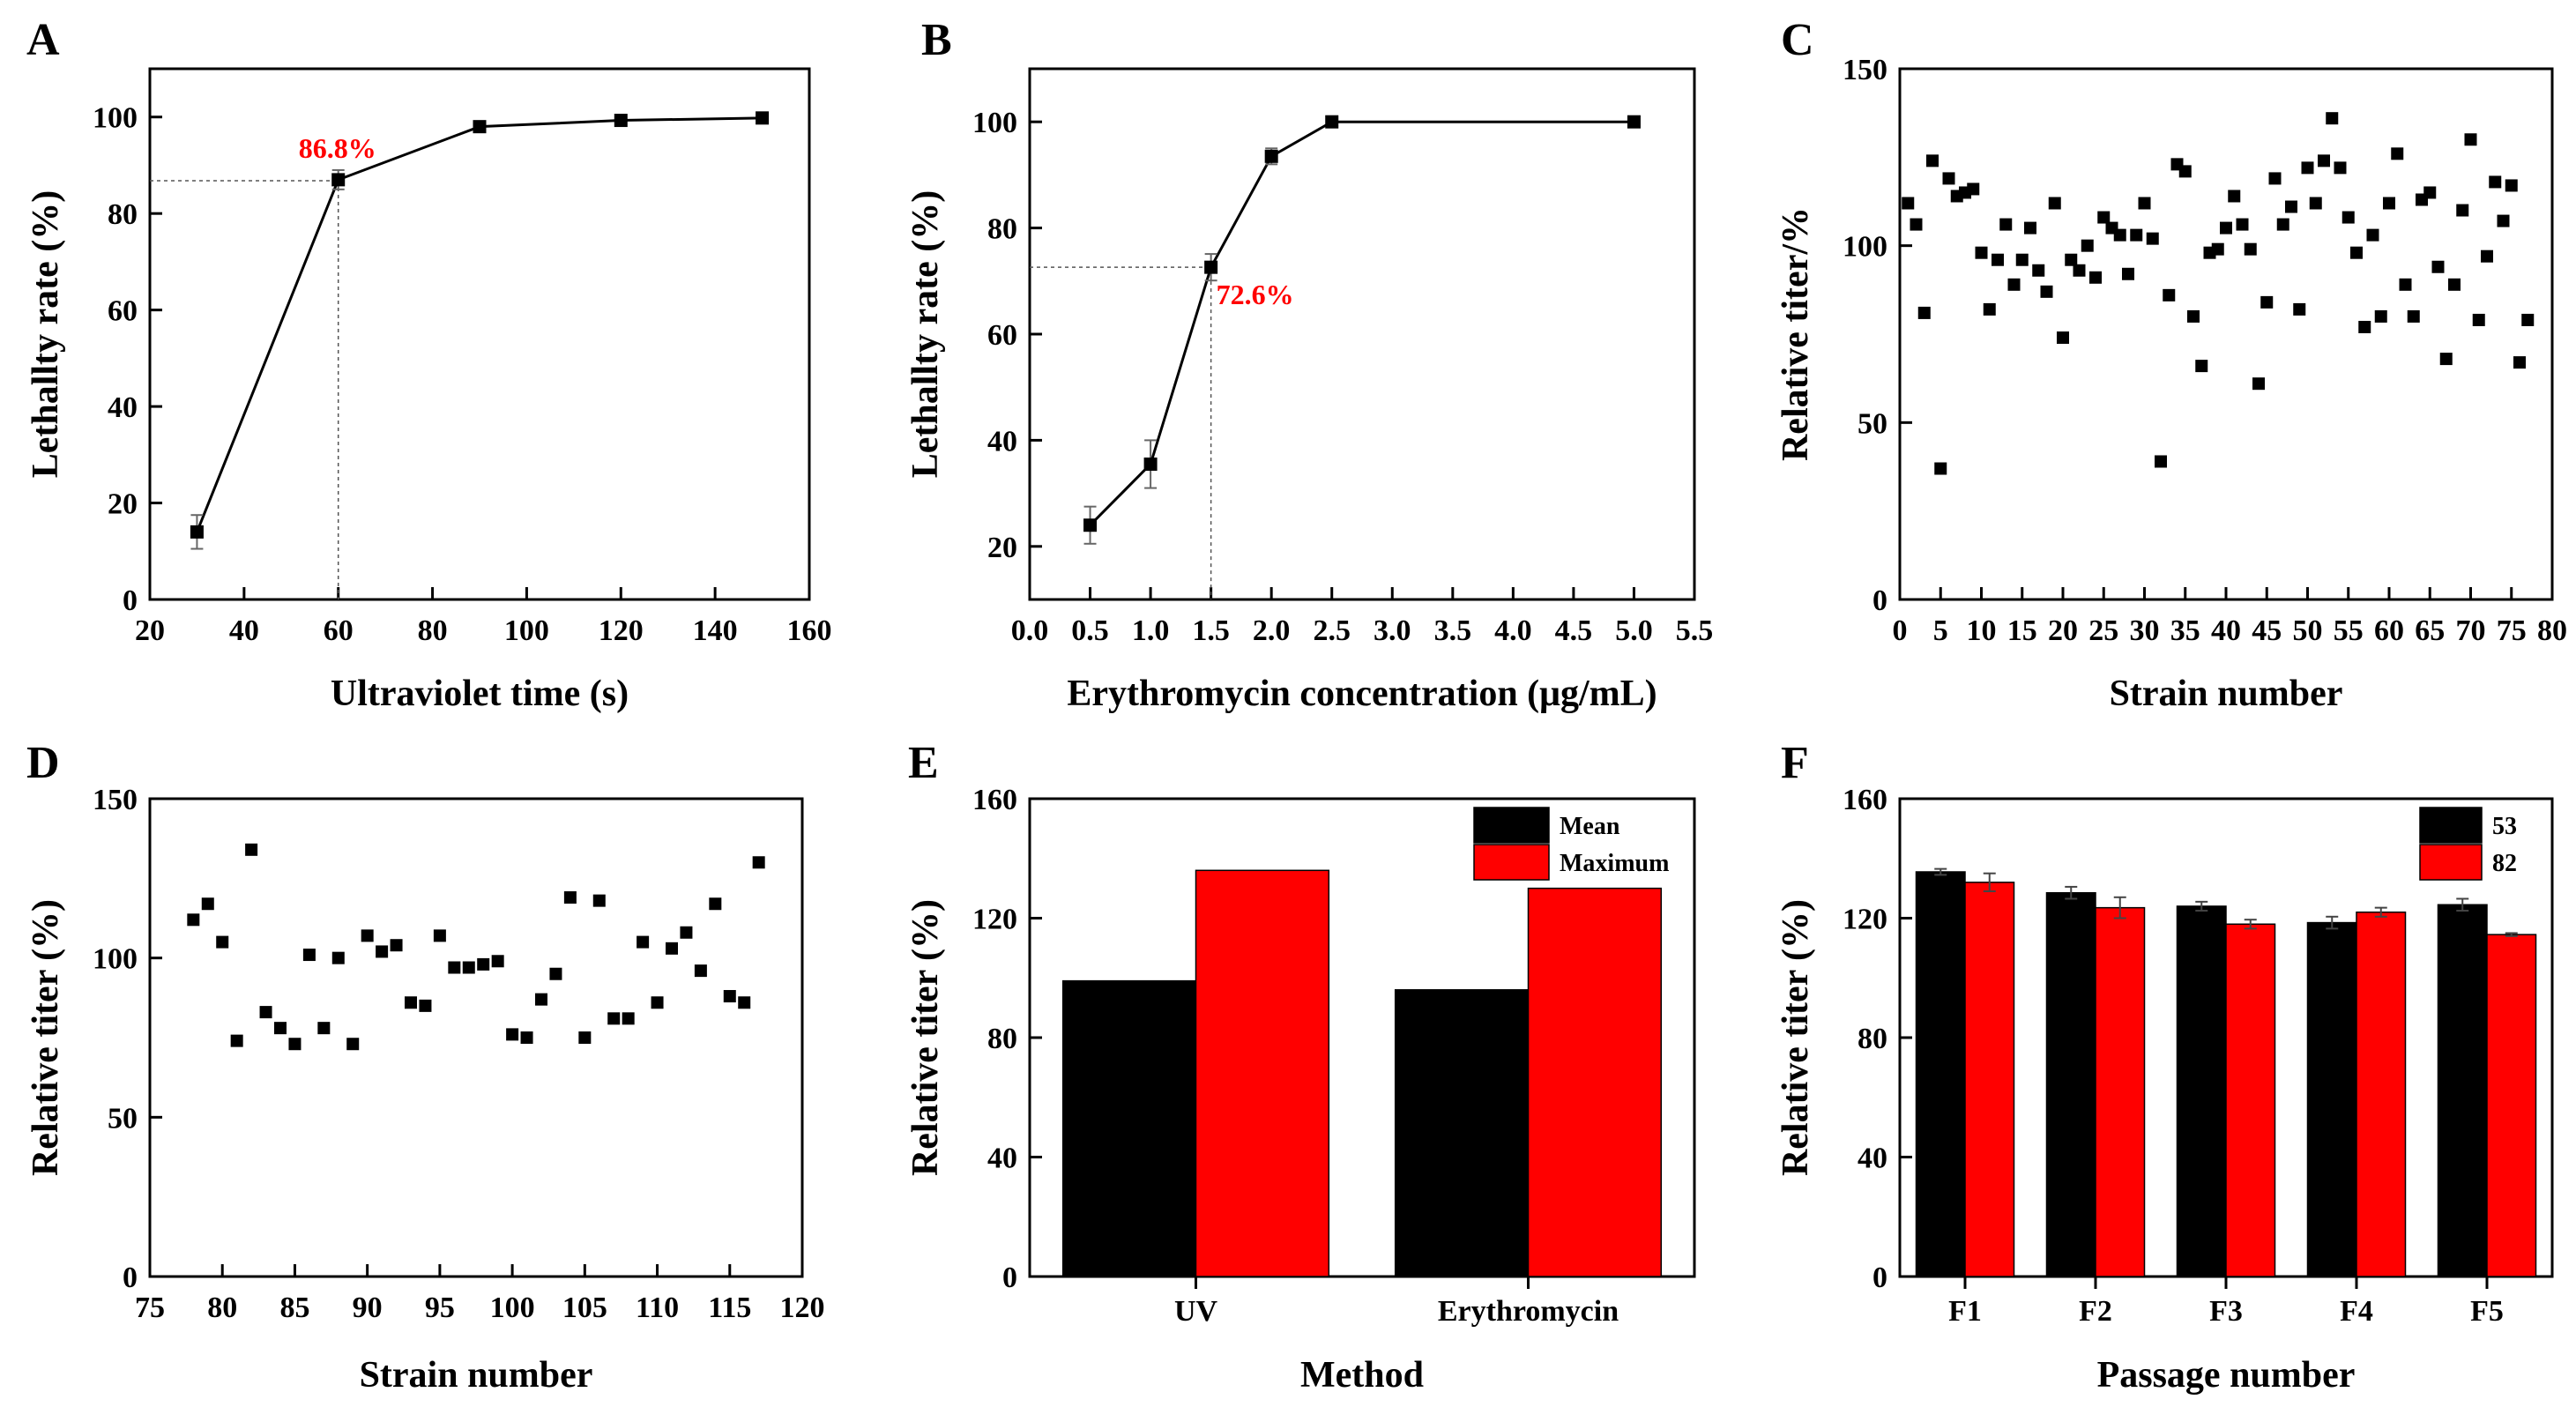 This screenshot has height=1407, width=2576. I want to click on x-tick-label: 65, so click(2430, 630).